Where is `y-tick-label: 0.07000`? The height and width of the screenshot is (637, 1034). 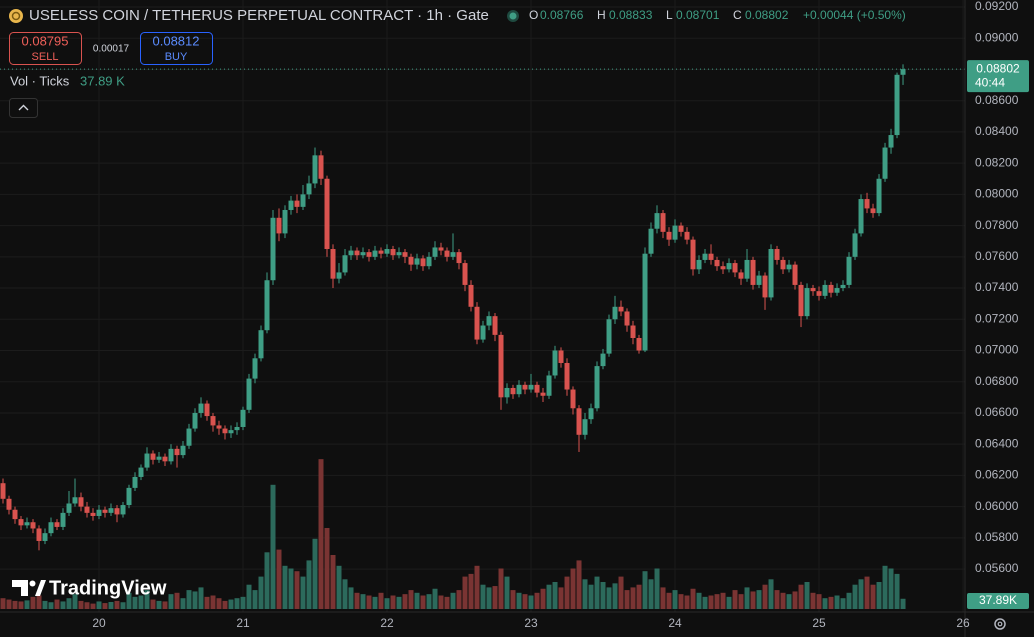 y-tick-label: 0.07000 is located at coordinates (997, 350).